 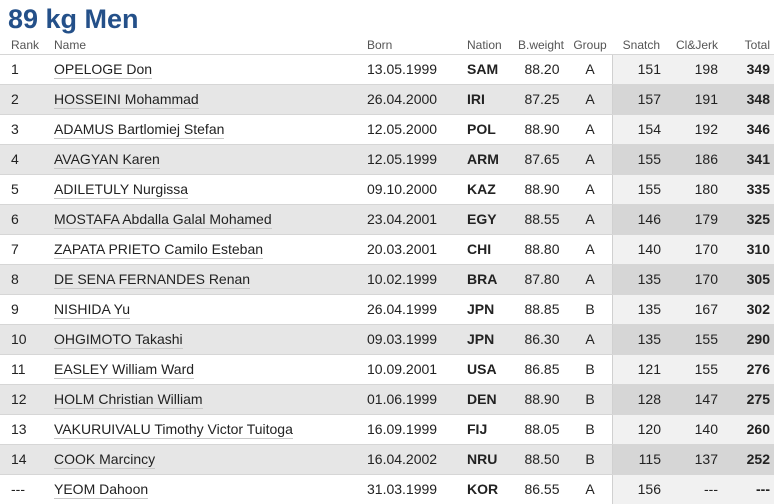 I want to click on athlete-name: ZAPATA PRIETO Camilo Esteban, so click(x=159, y=250).